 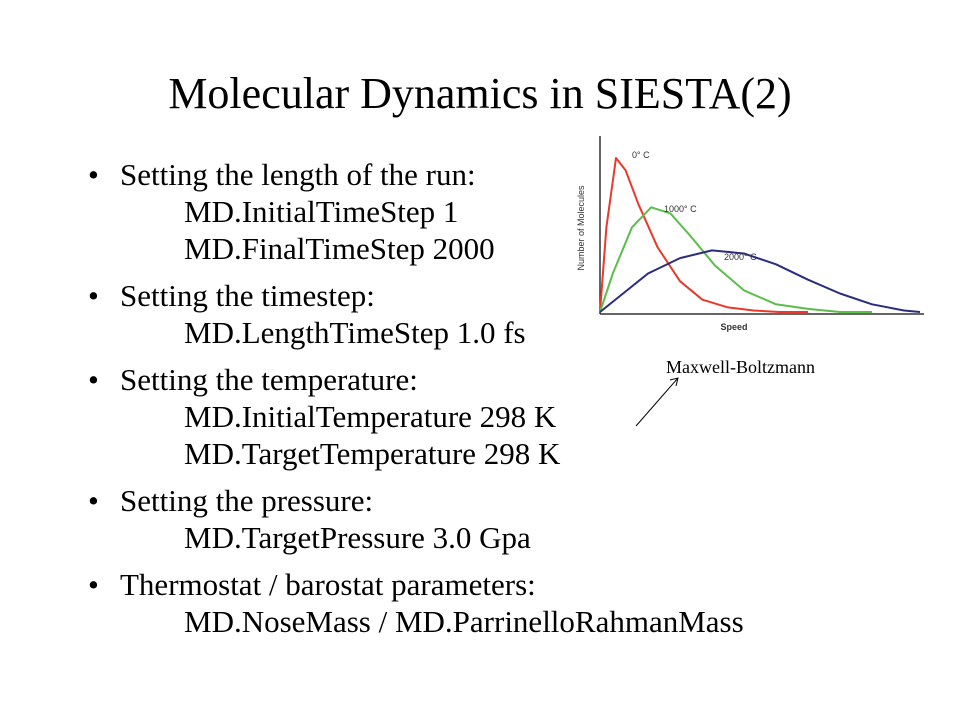 I want to click on arrow-head, so click(x=674, y=382).